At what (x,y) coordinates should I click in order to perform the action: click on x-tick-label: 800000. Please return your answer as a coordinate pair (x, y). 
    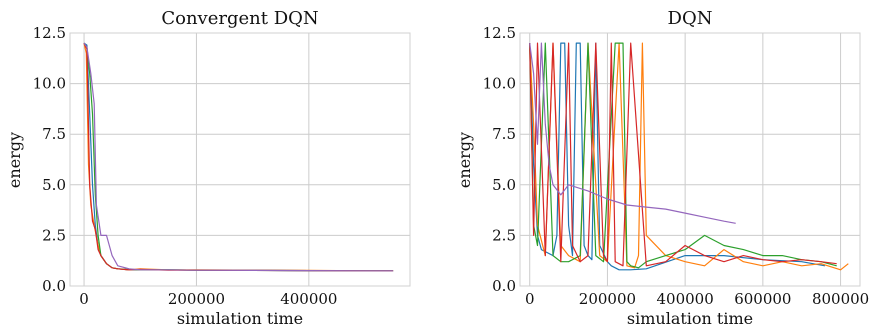
    Looking at the image, I should click on (840, 299).